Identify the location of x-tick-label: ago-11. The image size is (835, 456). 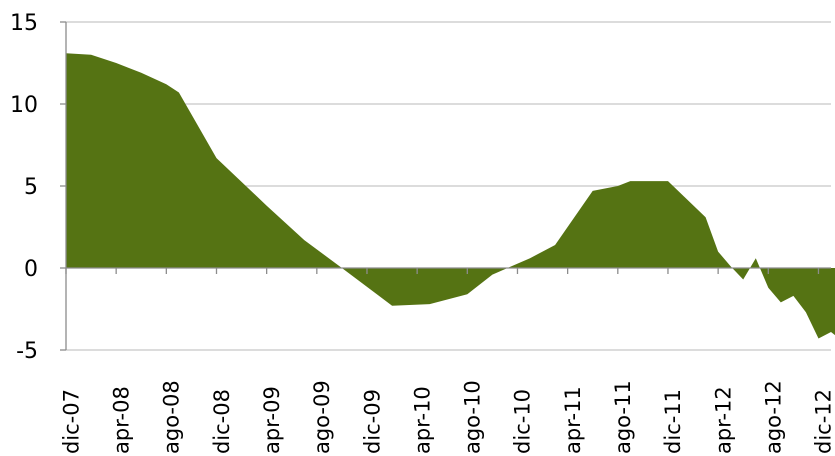
(623, 417).